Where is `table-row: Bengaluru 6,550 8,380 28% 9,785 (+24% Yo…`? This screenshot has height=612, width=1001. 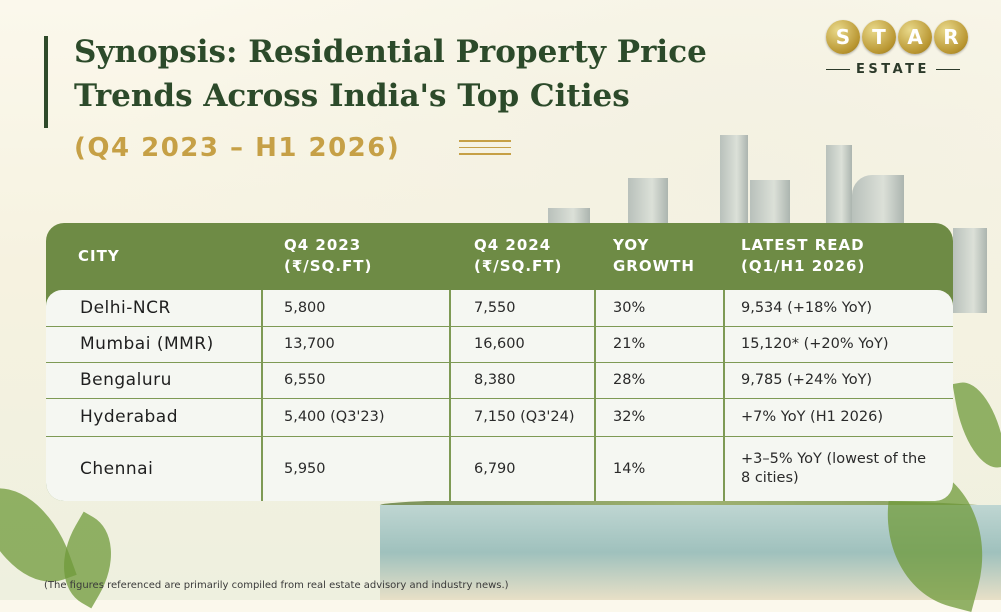
table-row: Bengaluru 6,550 8,380 28% 9,785 (+24% Yo… is located at coordinates (499, 380).